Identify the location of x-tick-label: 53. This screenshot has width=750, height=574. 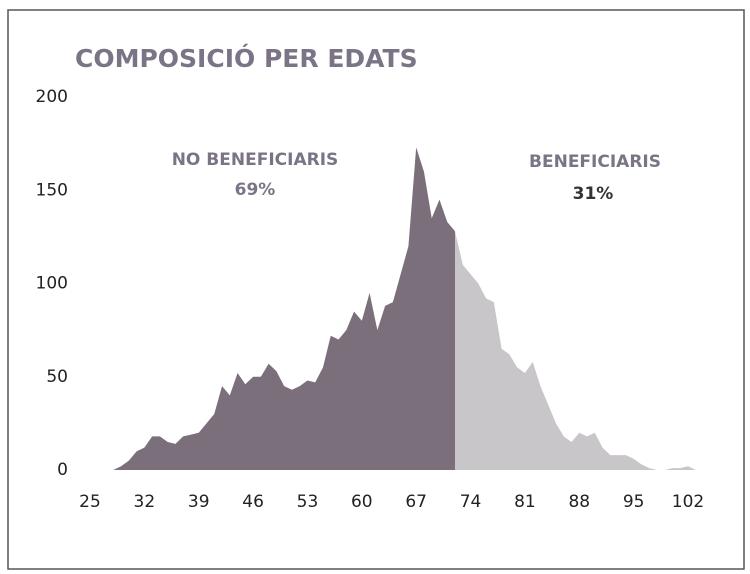
(308, 502).